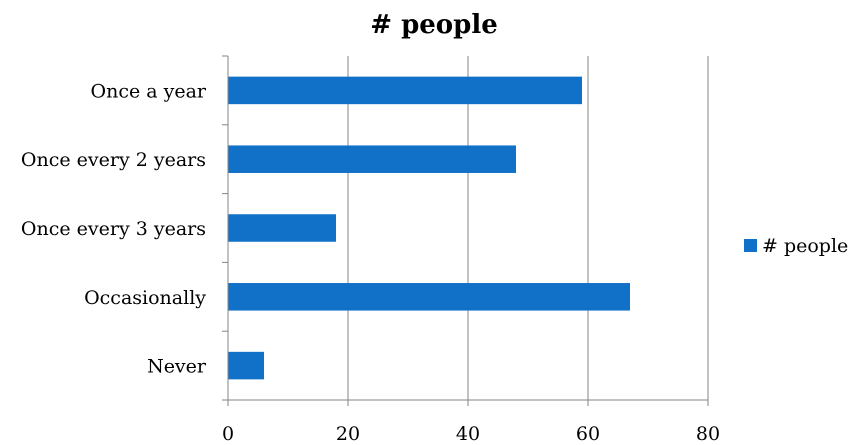 The width and height of the screenshot is (855, 445). I want to click on x-tick-label: 60, so click(588, 434).